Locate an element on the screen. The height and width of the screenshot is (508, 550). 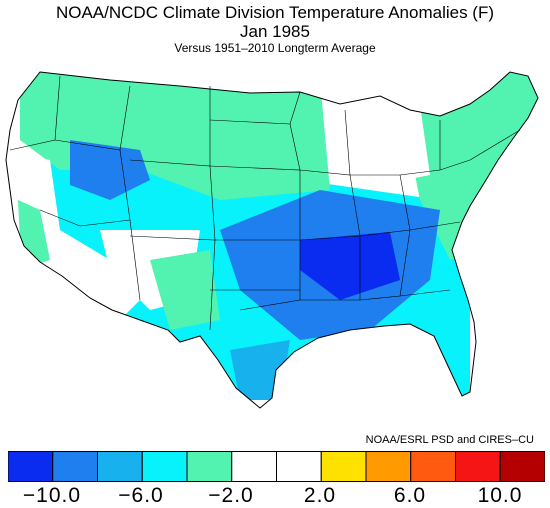
region-great-lakes is located at coordinates (380, 142).